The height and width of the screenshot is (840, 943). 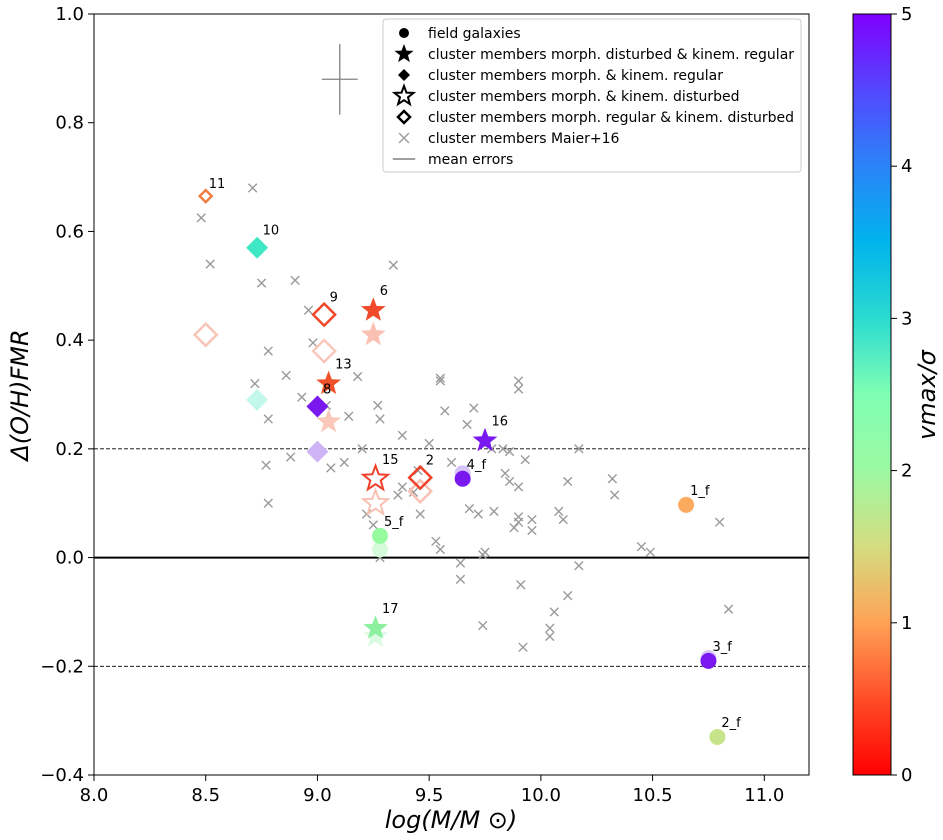 I want to click on mean-error-cross, so click(x=339, y=79).